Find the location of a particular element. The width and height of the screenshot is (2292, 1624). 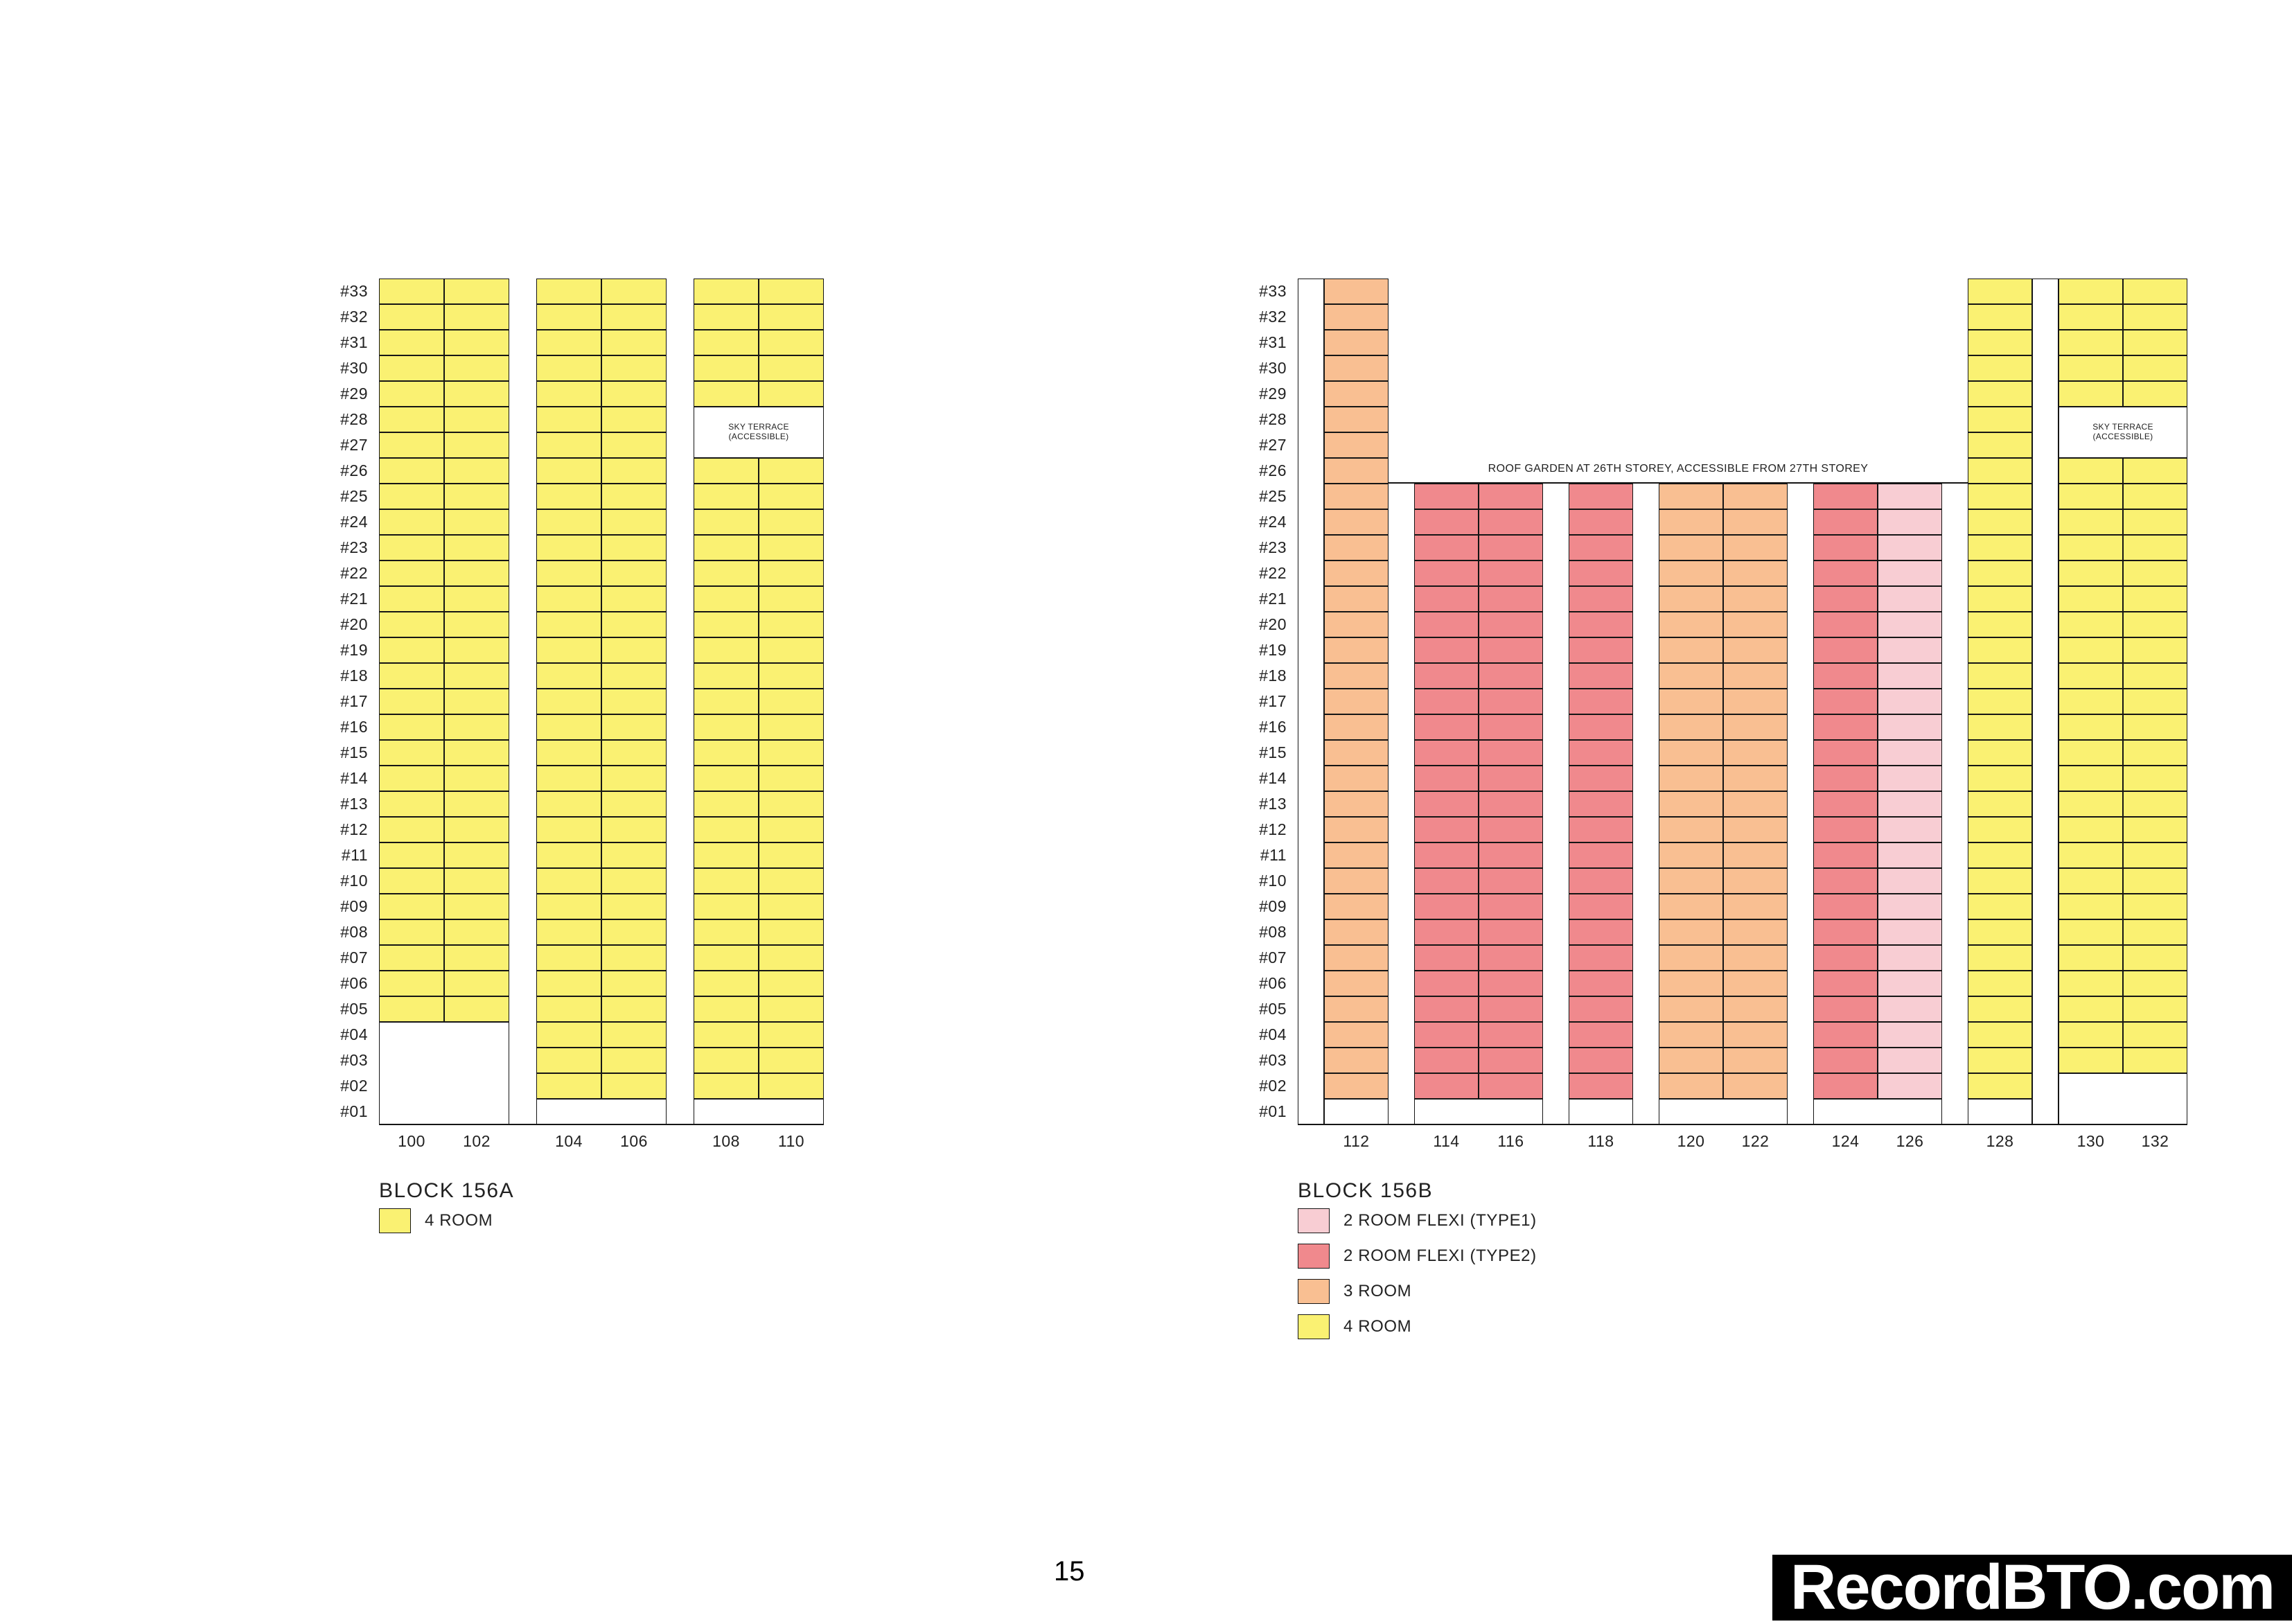

legend-row: 2 ROOM FLEXI (TYPE1) is located at coordinates (1417, 1220).